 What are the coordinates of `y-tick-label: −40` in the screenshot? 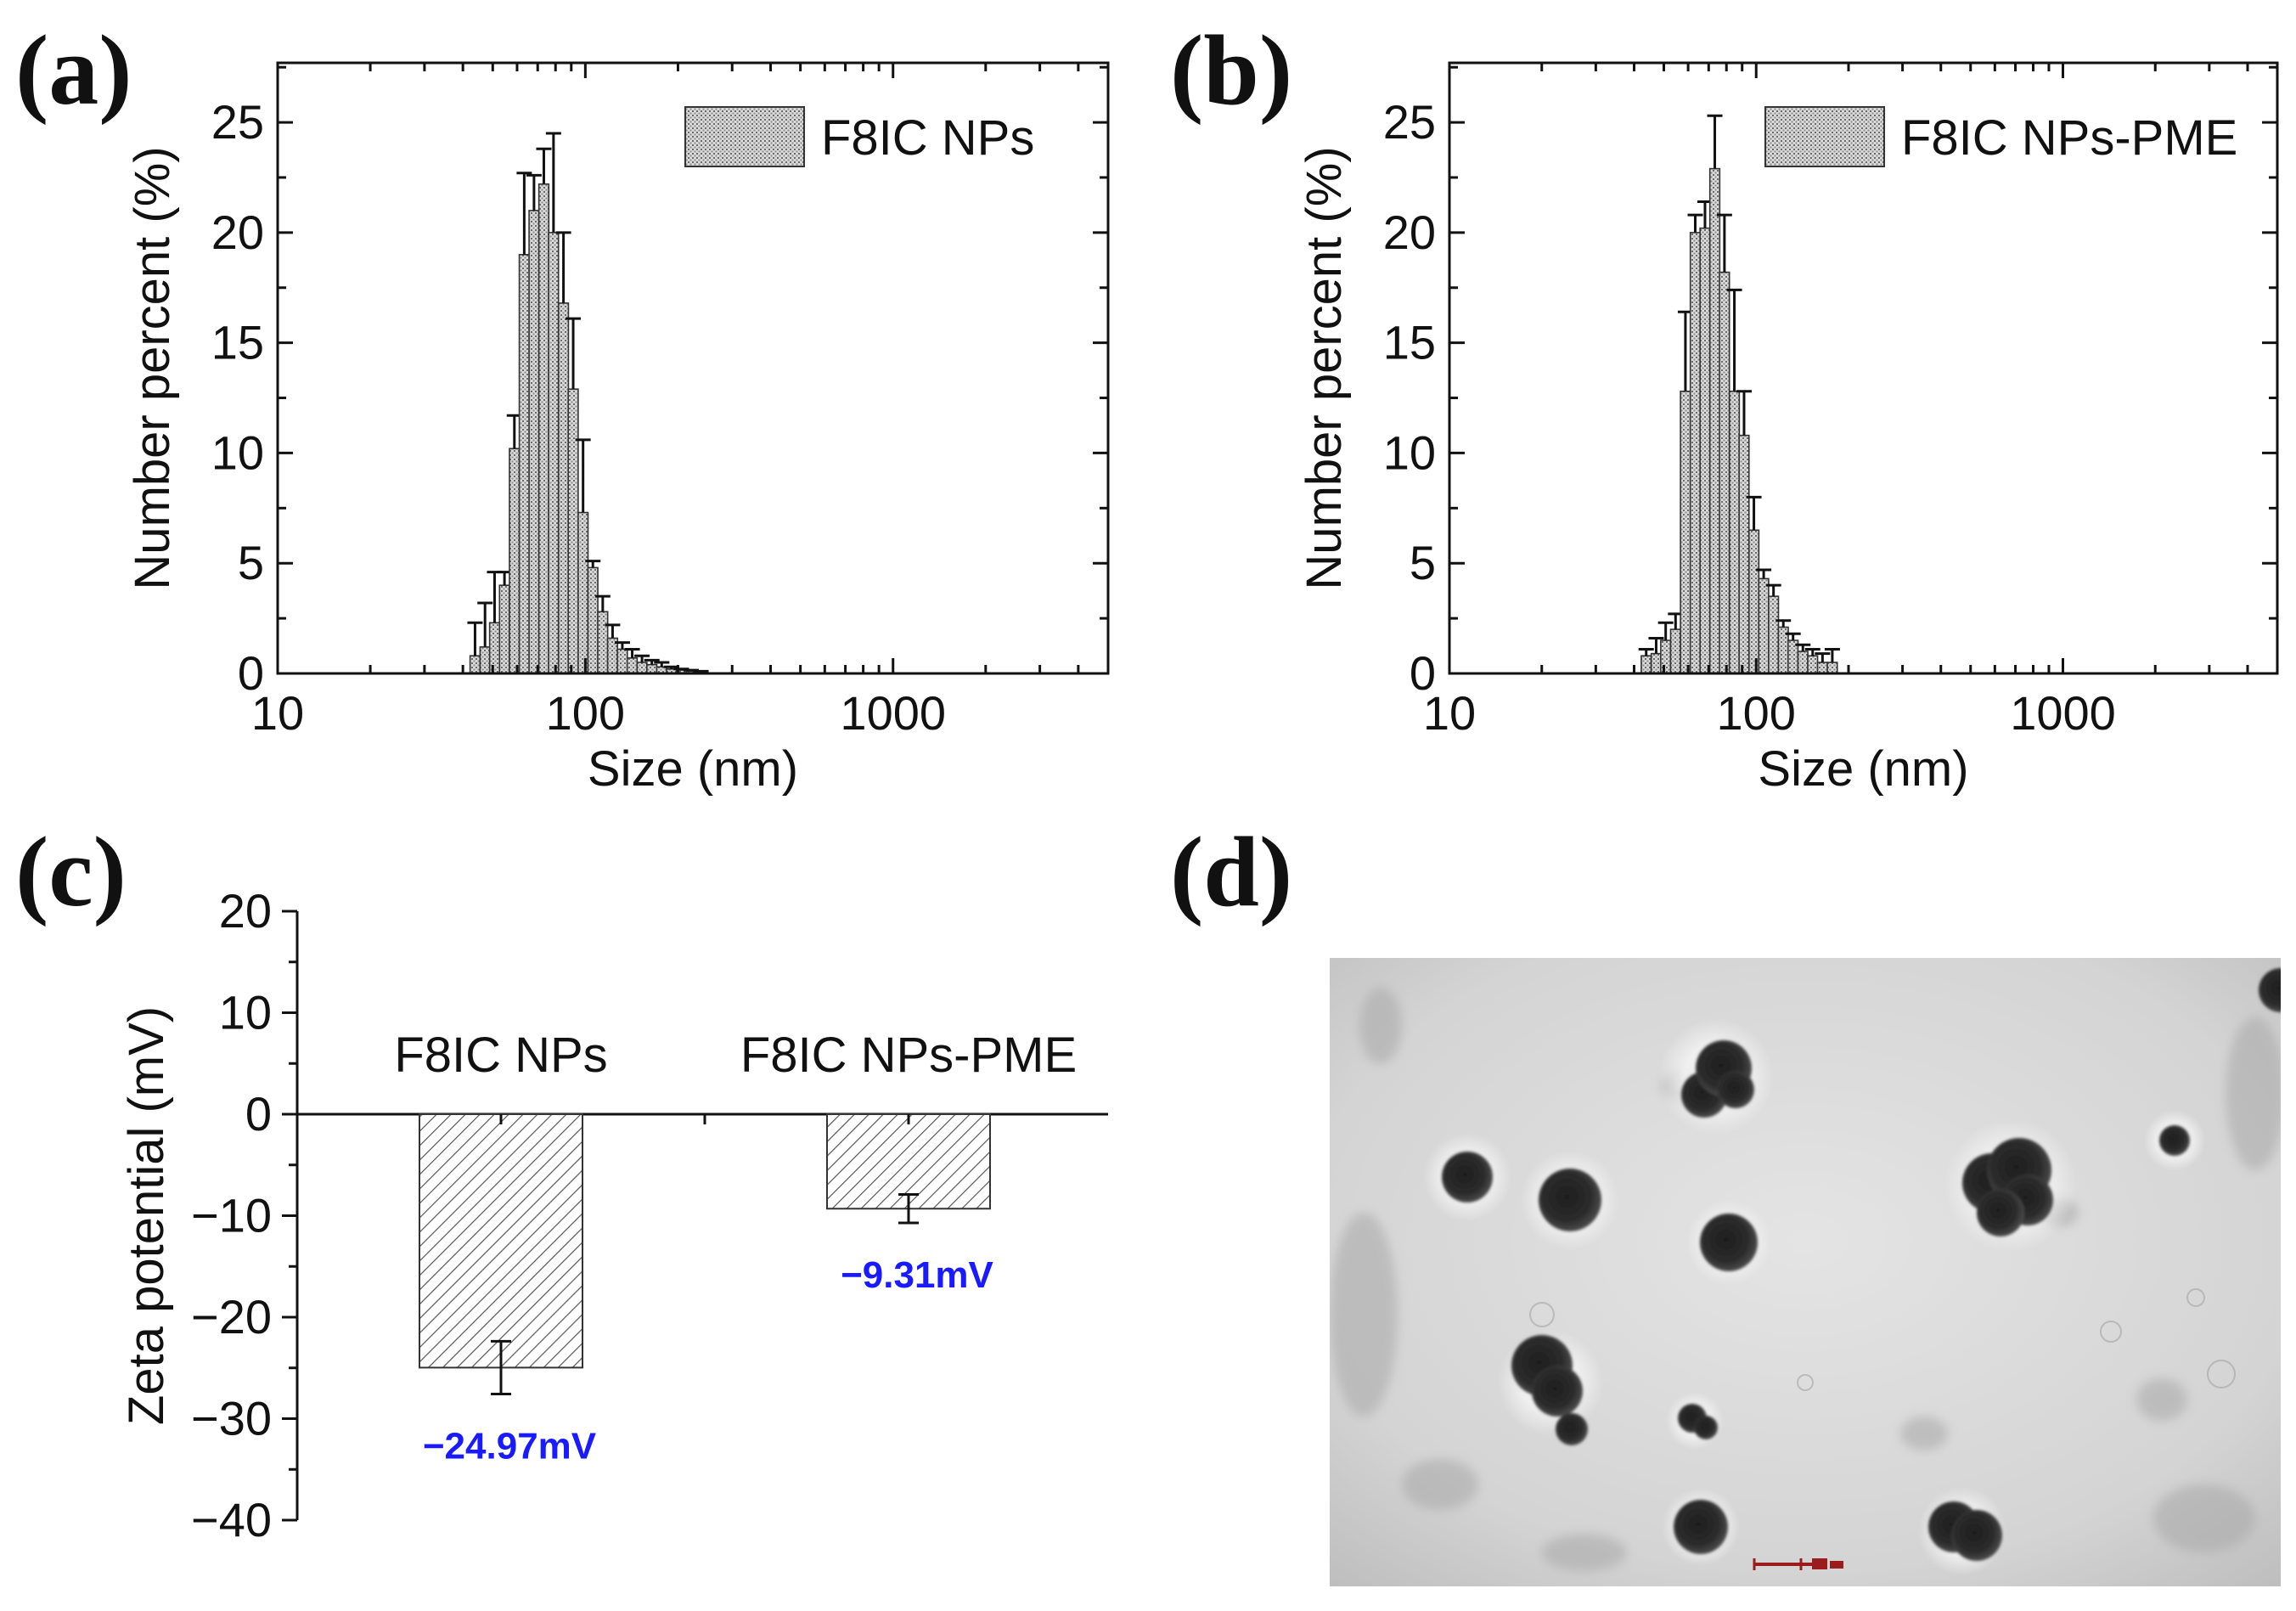 It's located at (231, 1519).